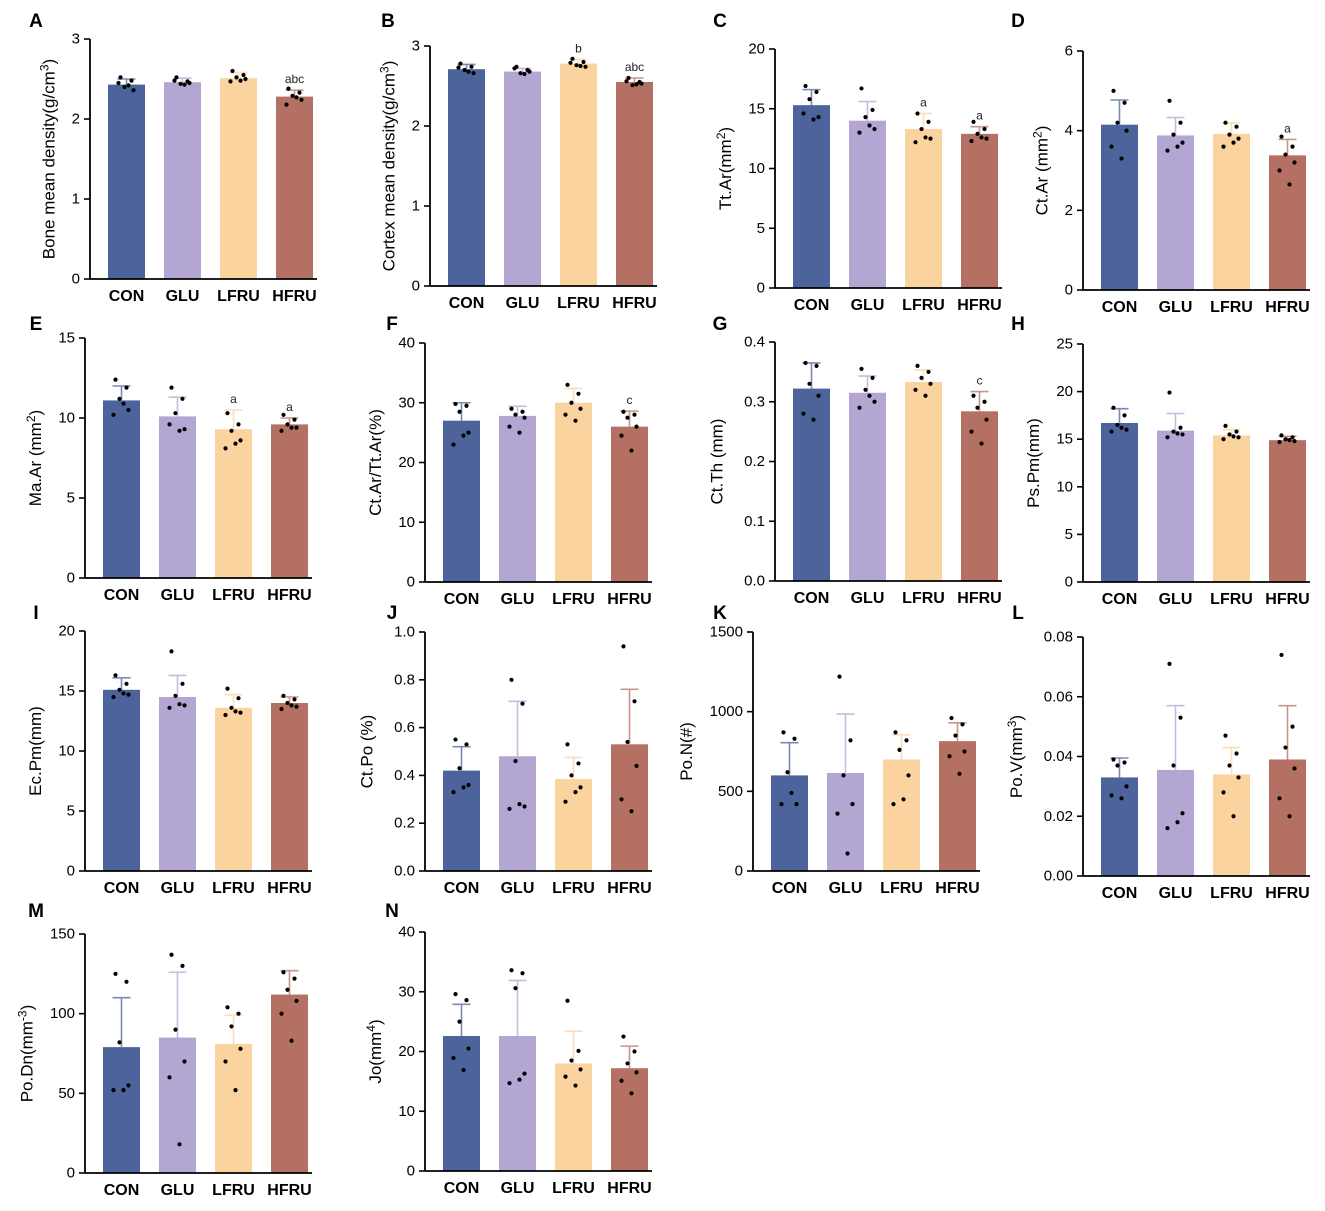 The height and width of the screenshot is (1211, 1325). I want to click on y-tick-label: 0.2, so click(404, 823).